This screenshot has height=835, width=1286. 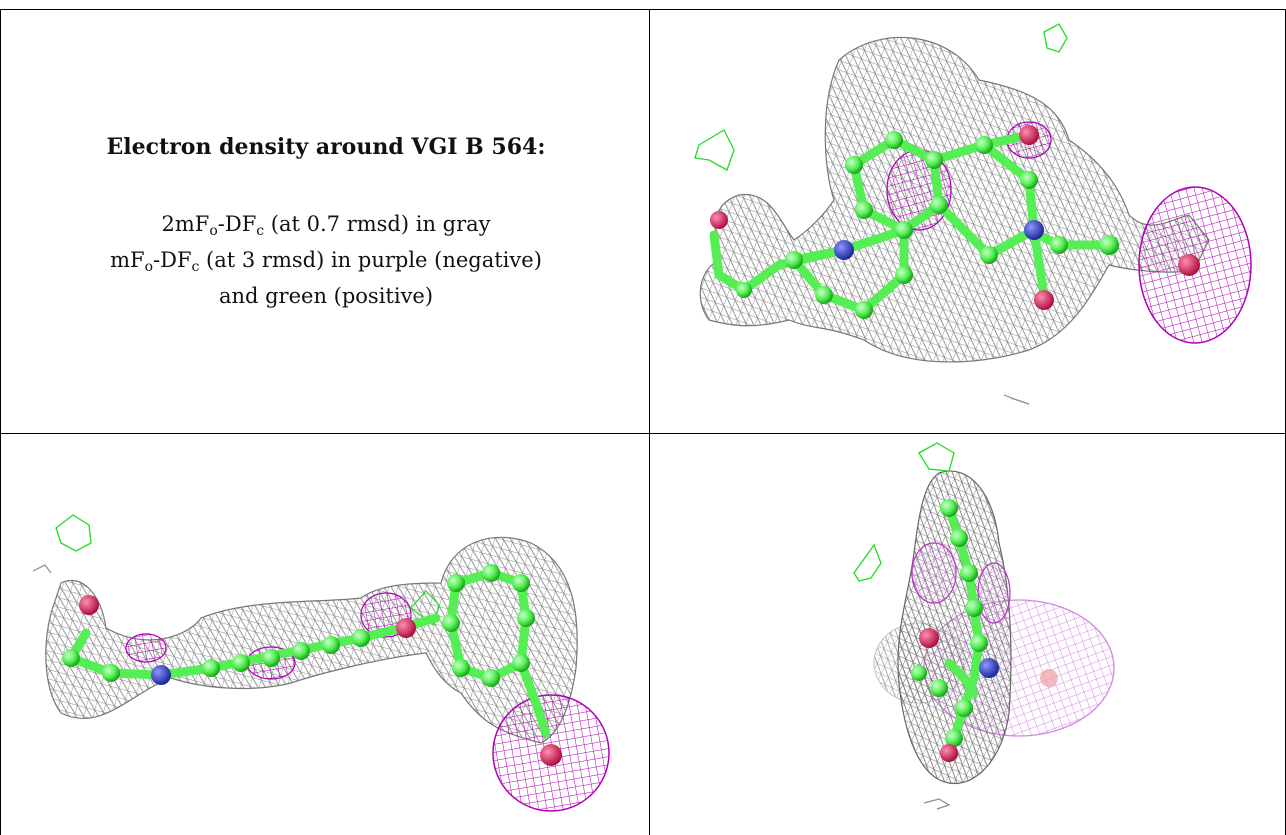 I want to click on legend-text: (at 3 rmsd) in purple (negative), so click(x=370, y=260).